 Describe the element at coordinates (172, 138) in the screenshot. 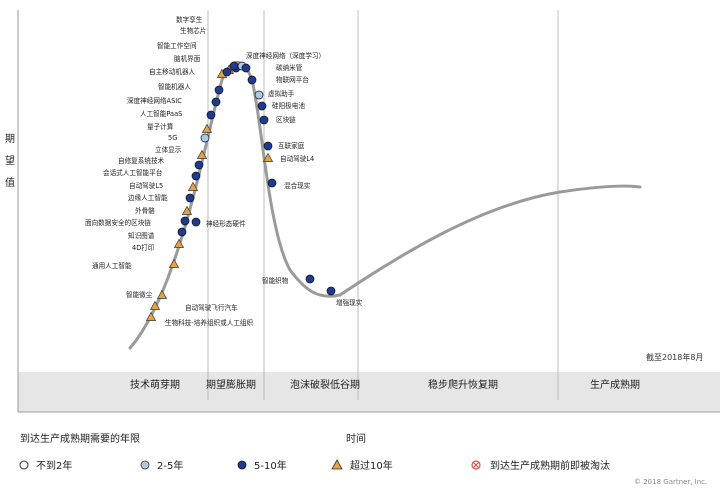

I see `technology-label: 5G` at that location.